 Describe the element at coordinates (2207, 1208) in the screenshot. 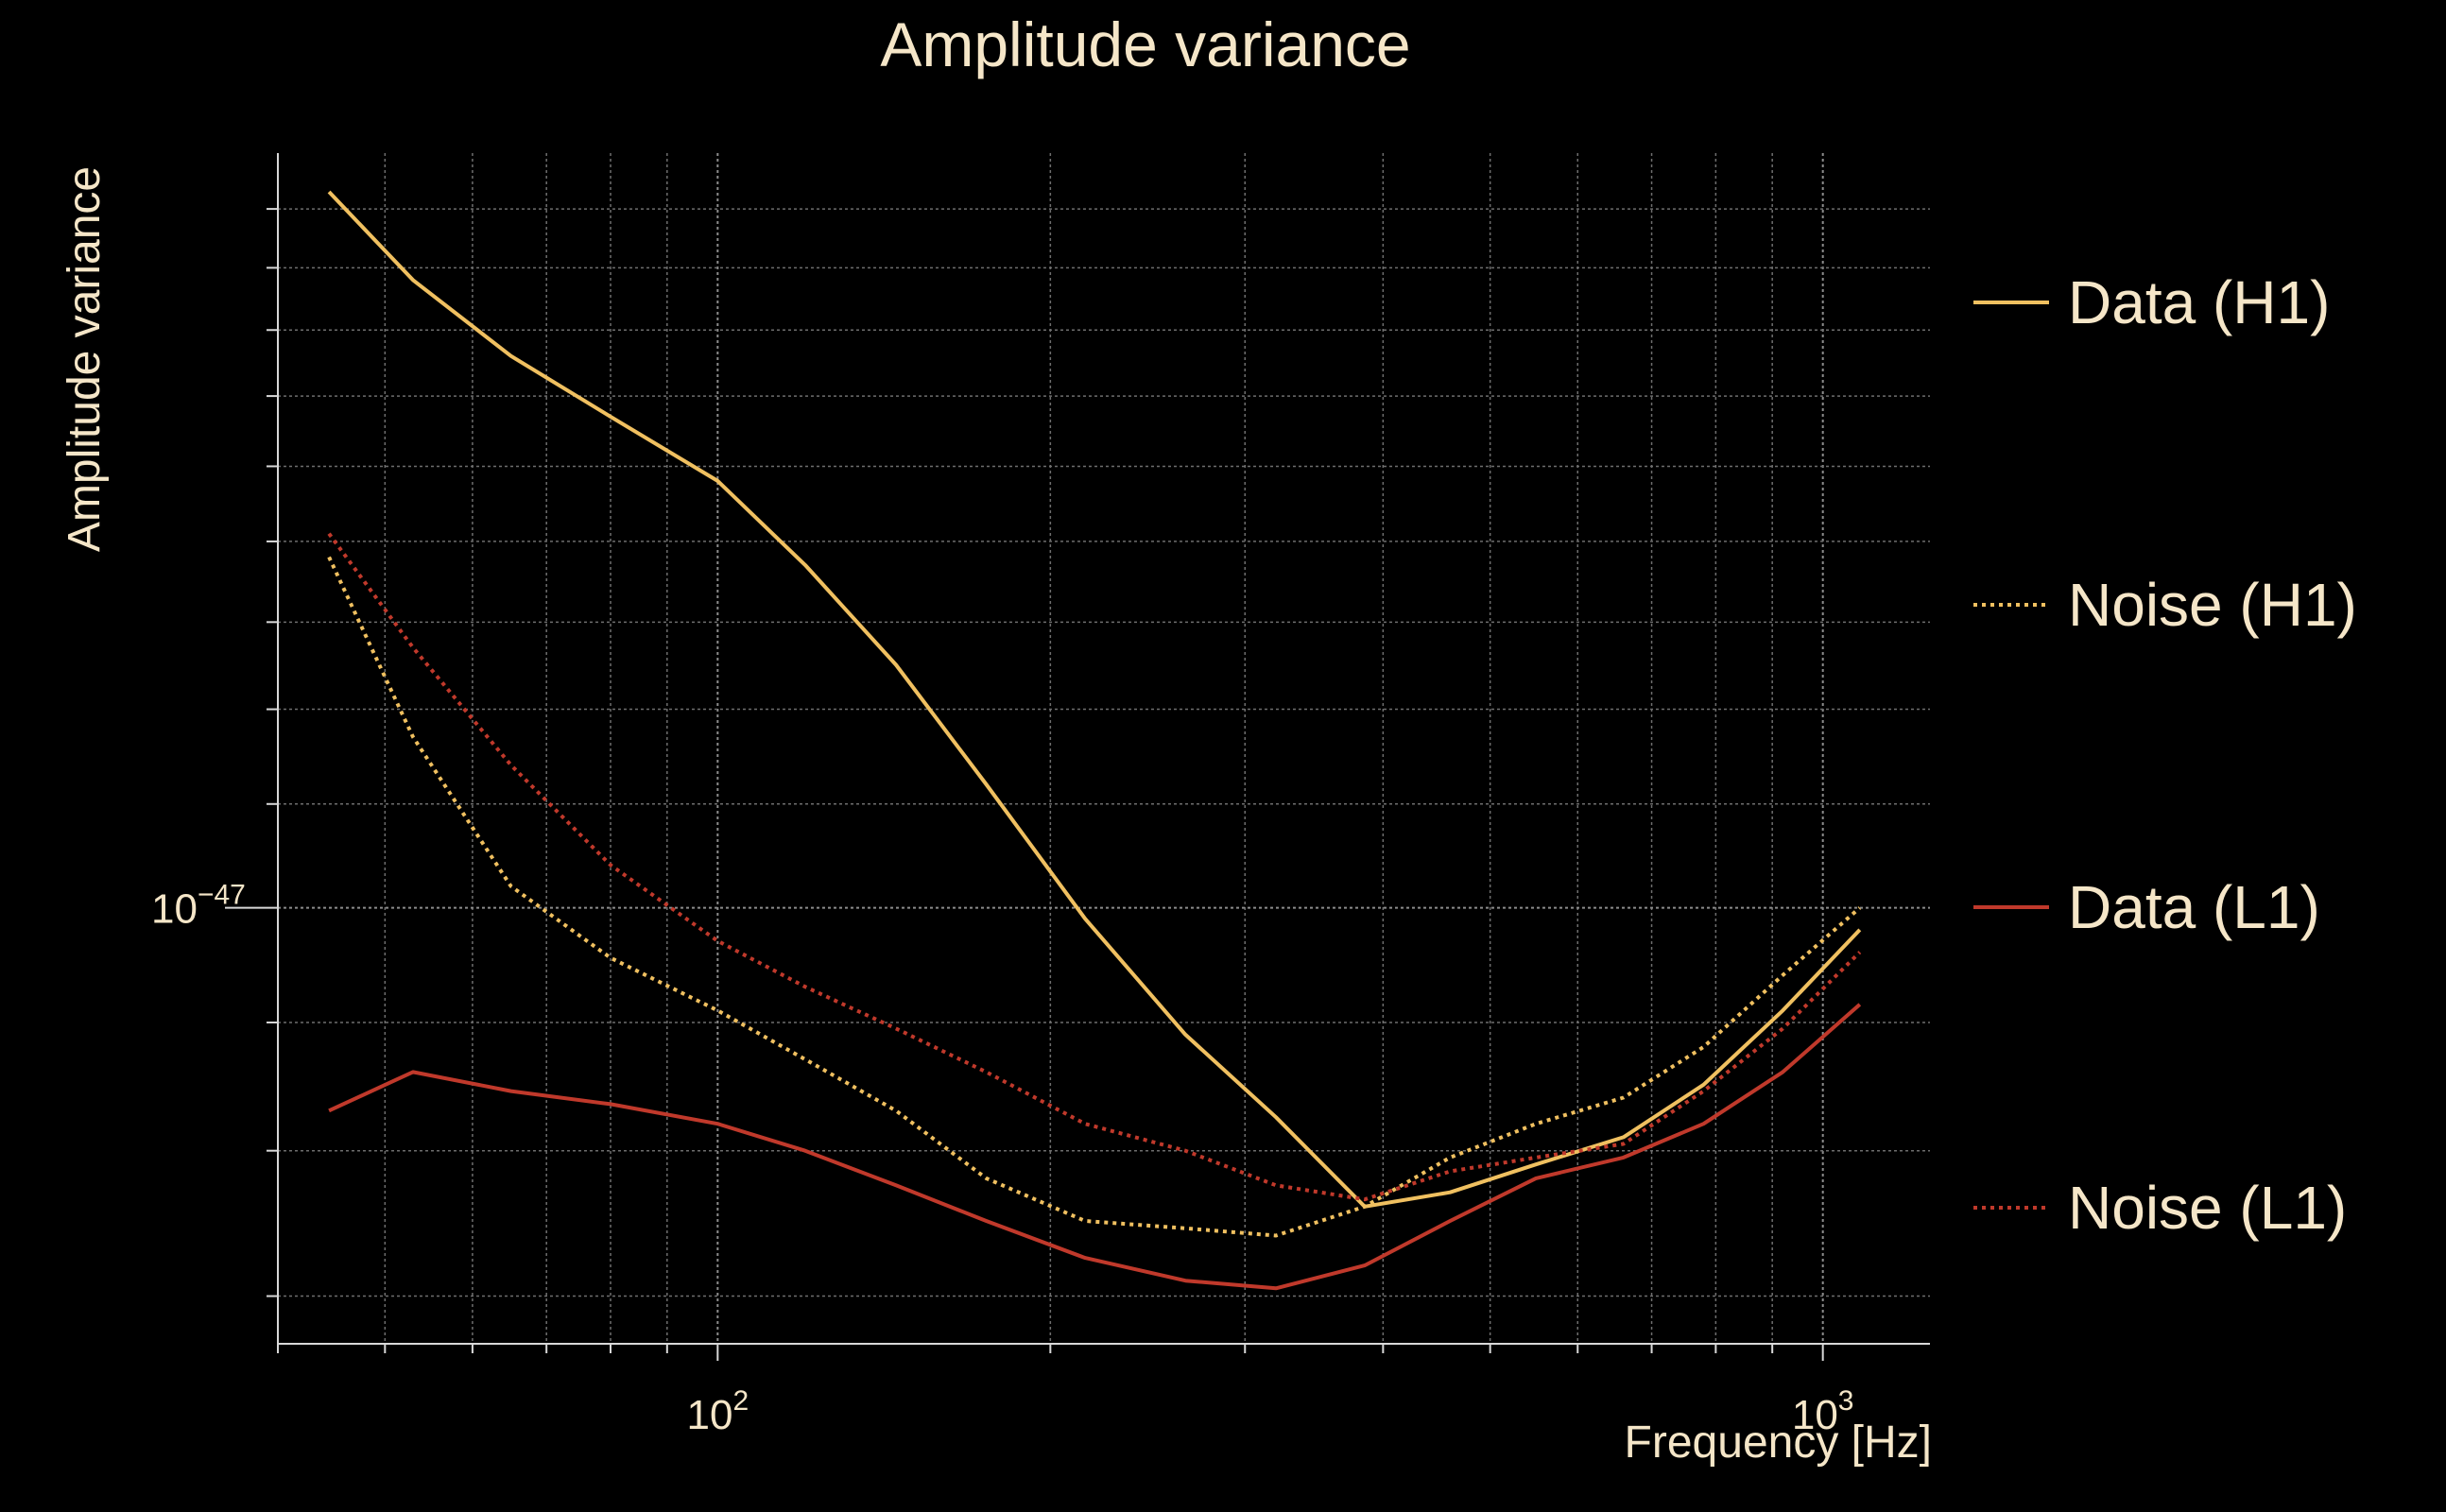

I see `legend-label: Noise (L1)` at that location.